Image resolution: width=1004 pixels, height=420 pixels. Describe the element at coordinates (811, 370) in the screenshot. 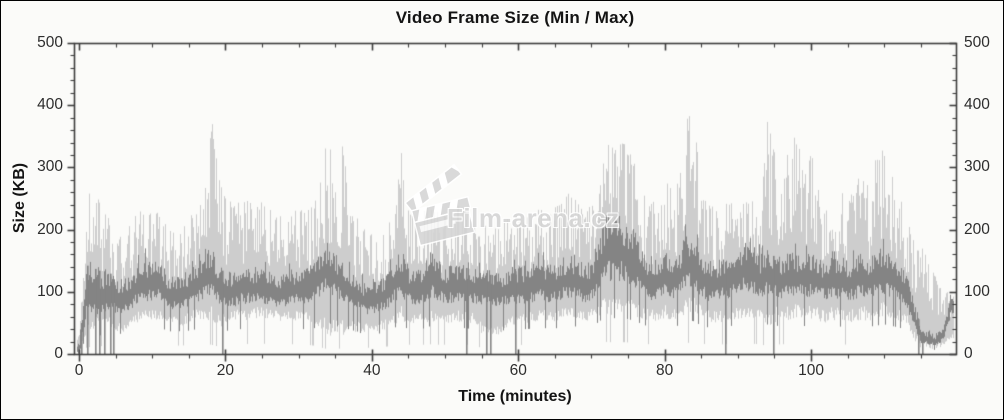

I see `x-tick-label: 100` at that location.